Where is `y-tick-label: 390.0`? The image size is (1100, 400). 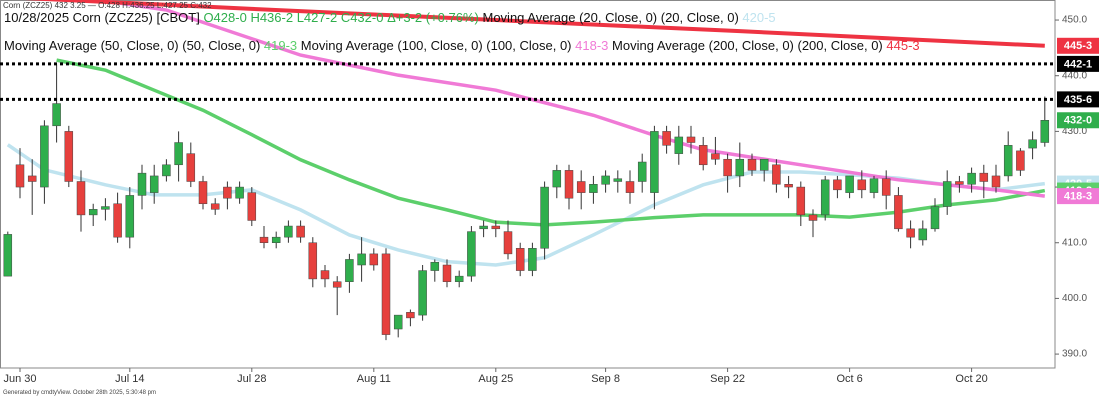
y-tick-label: 390.0 is located at coordinates (1074, 354).